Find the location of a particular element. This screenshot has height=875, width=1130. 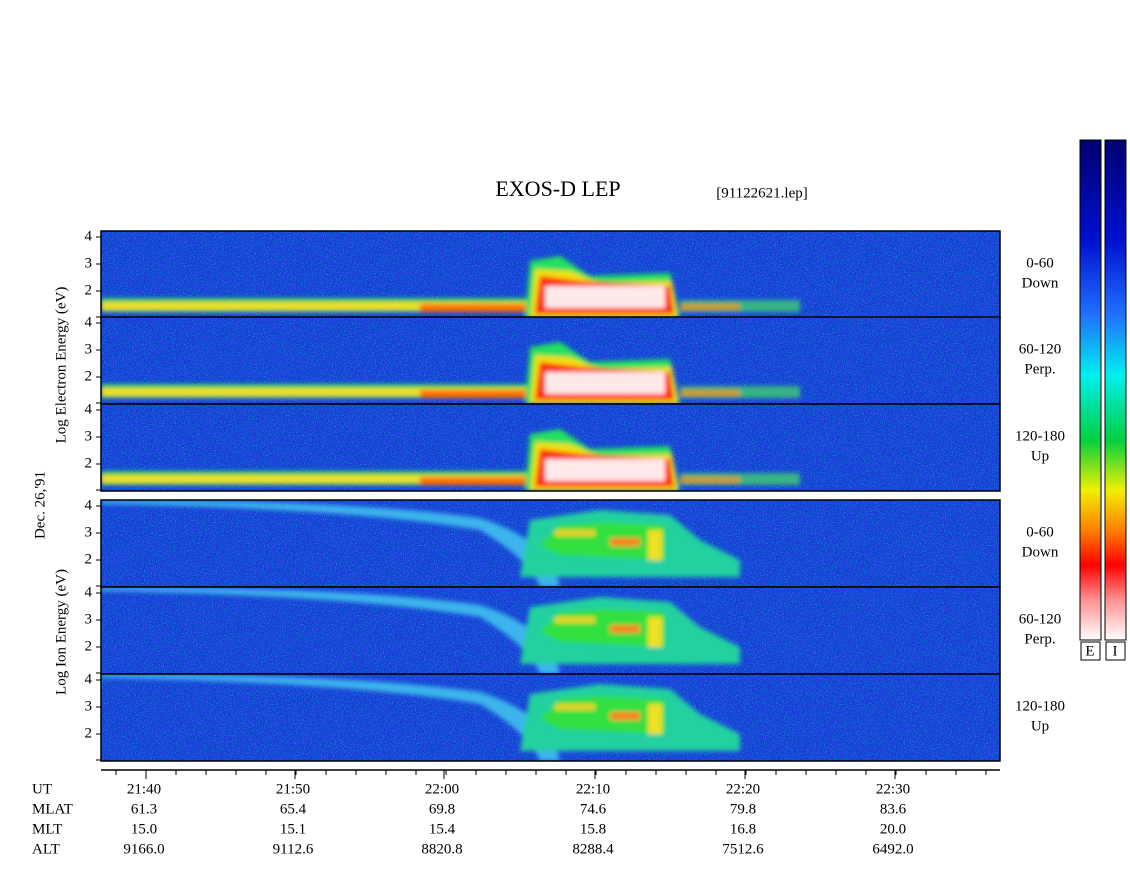

electron-axis-label: Log Electron Energy (eV) is located at coordinates (61, 365).